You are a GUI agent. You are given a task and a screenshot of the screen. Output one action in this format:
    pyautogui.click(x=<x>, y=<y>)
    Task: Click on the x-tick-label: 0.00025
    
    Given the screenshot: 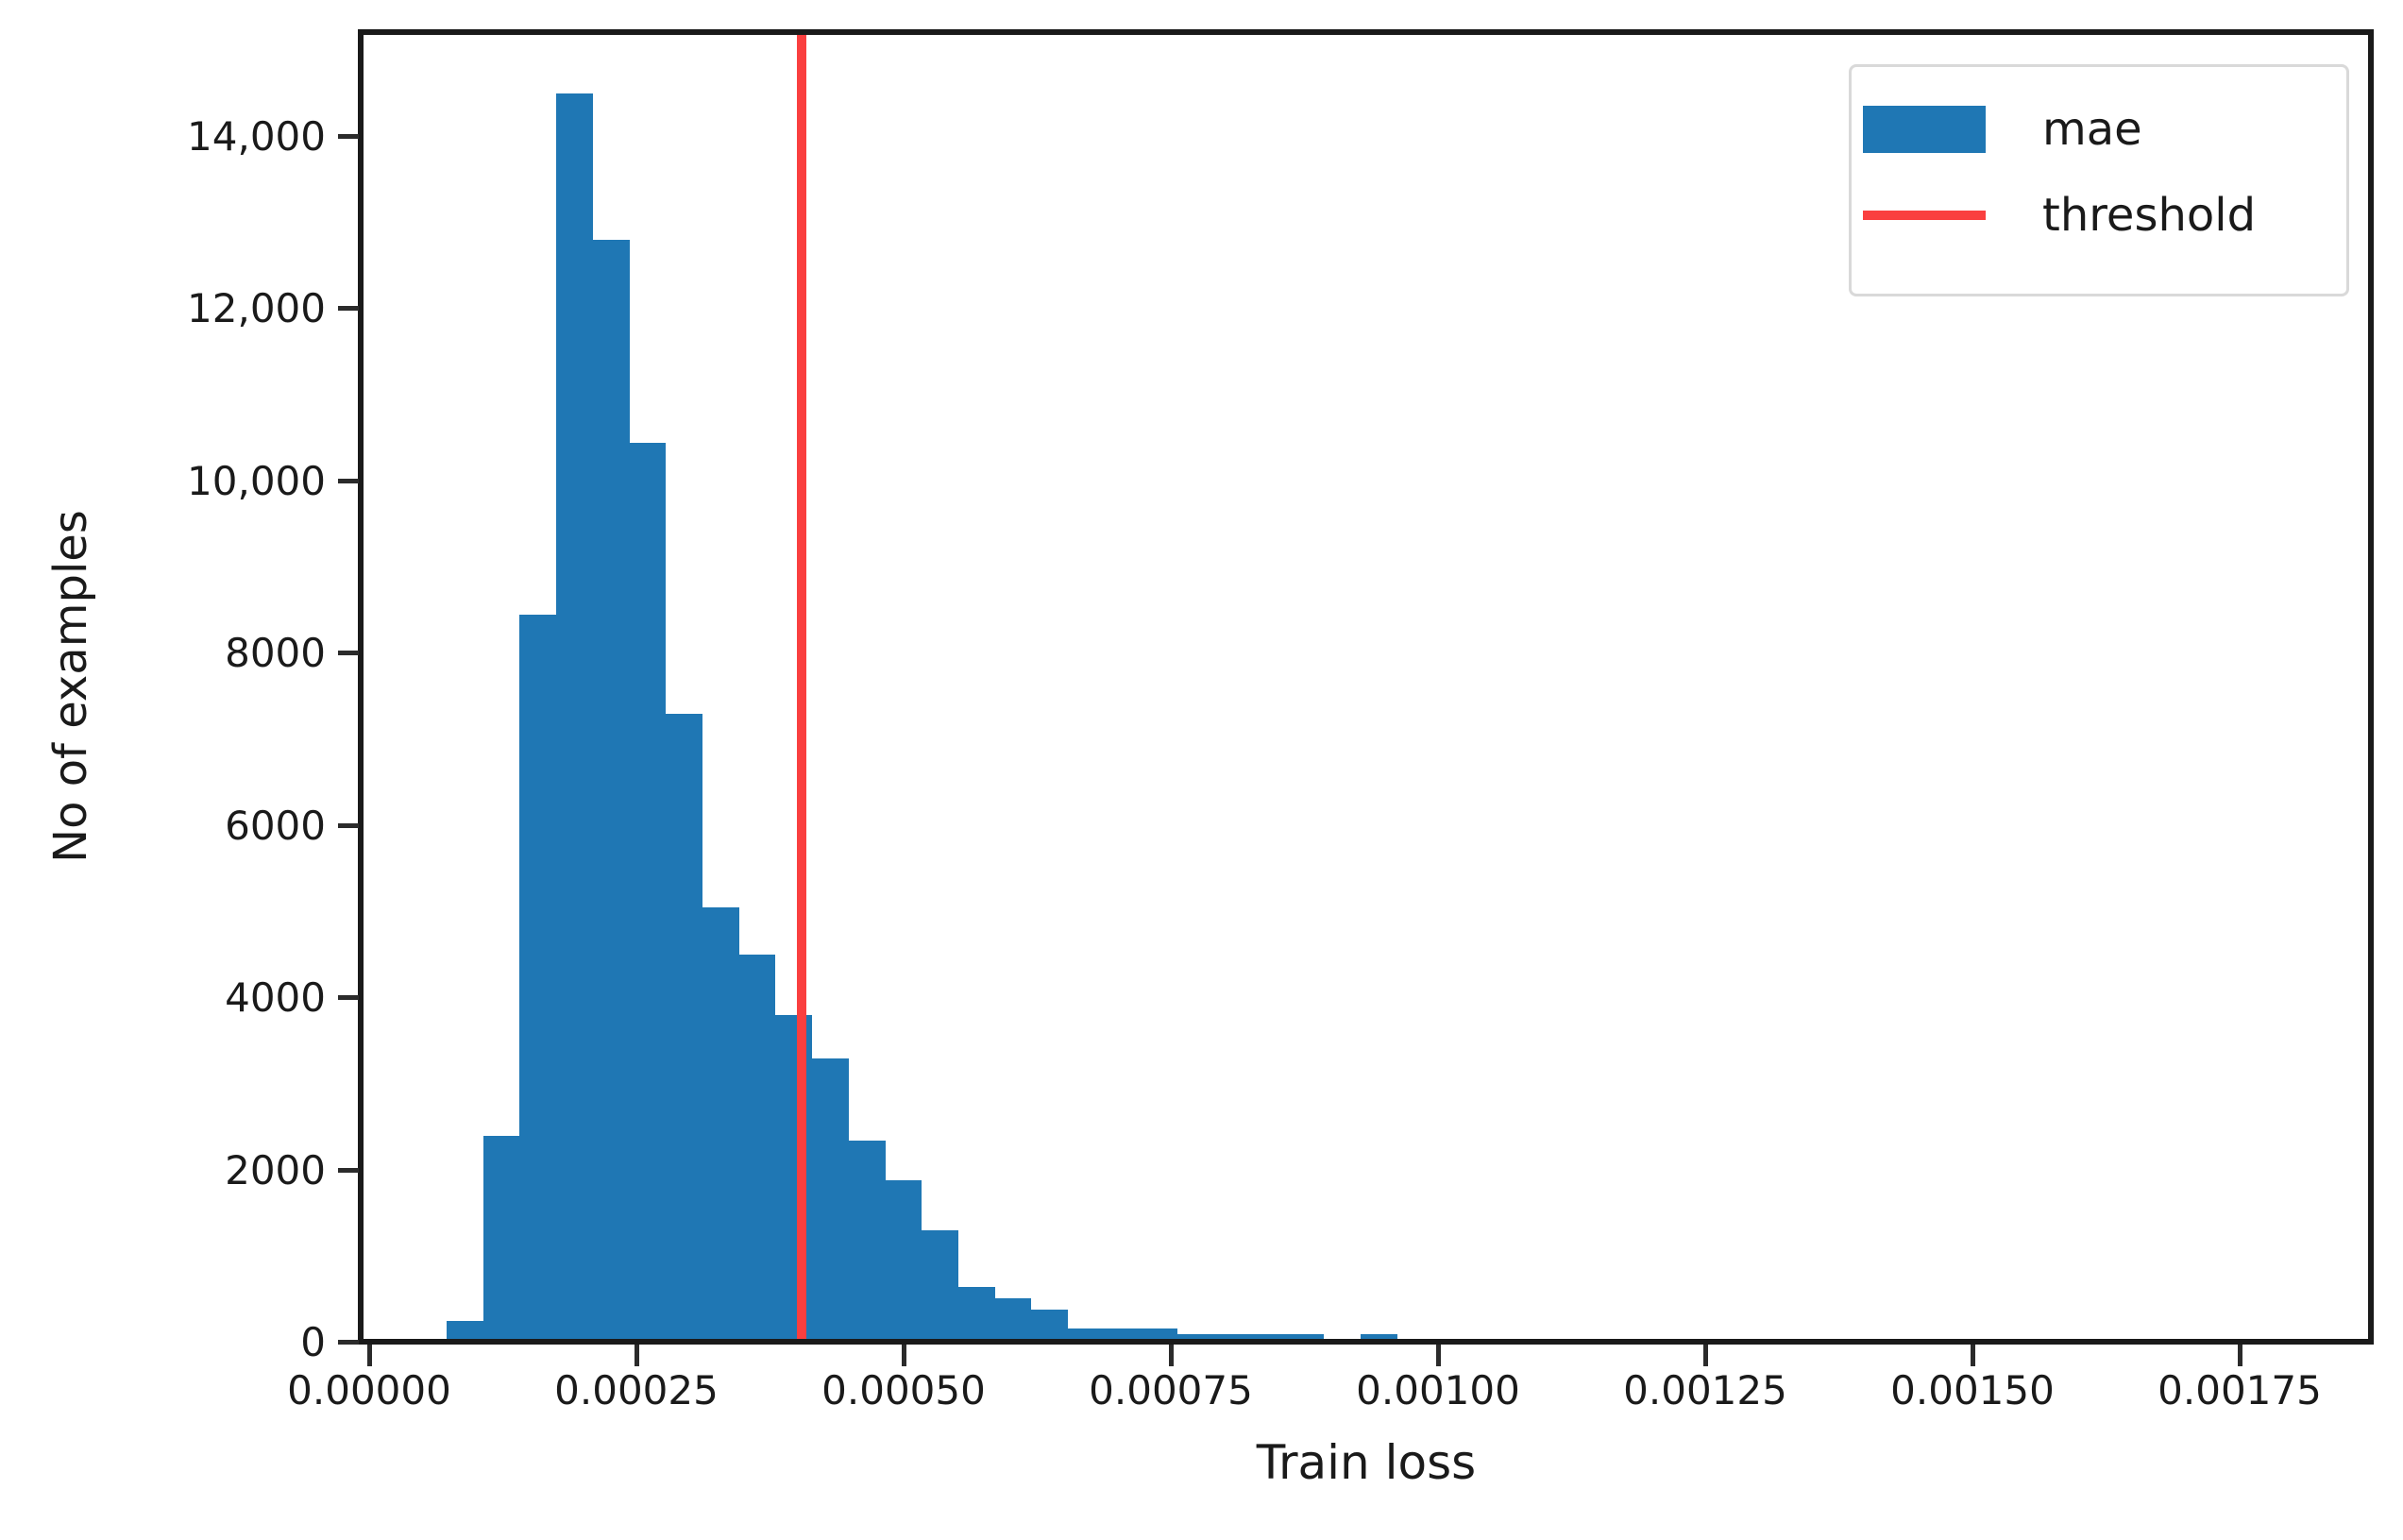 What is the action you would take?
    pyautogui.click(x=637, y=1390)
    